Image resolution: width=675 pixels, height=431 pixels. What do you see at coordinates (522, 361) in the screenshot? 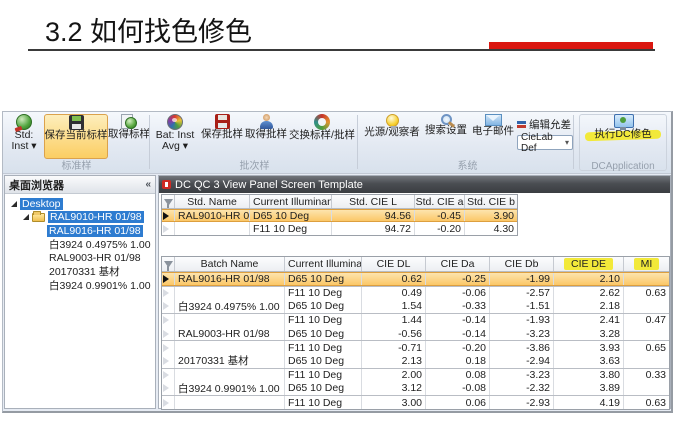
I see `cie-db-cell: -2.94` at bounding box center [522, 361].